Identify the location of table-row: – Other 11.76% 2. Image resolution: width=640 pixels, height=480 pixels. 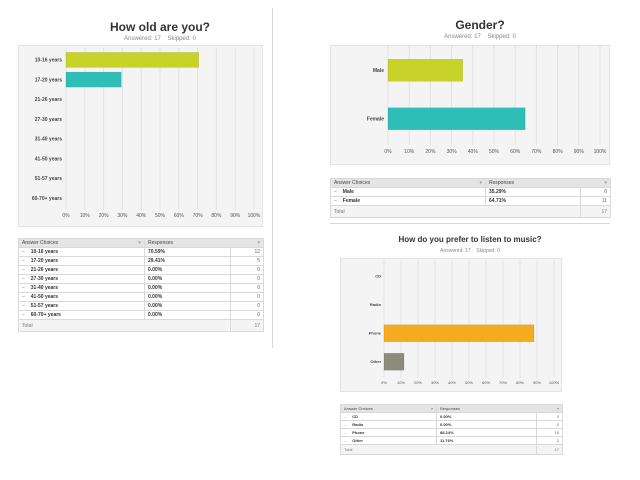
(451, 440).